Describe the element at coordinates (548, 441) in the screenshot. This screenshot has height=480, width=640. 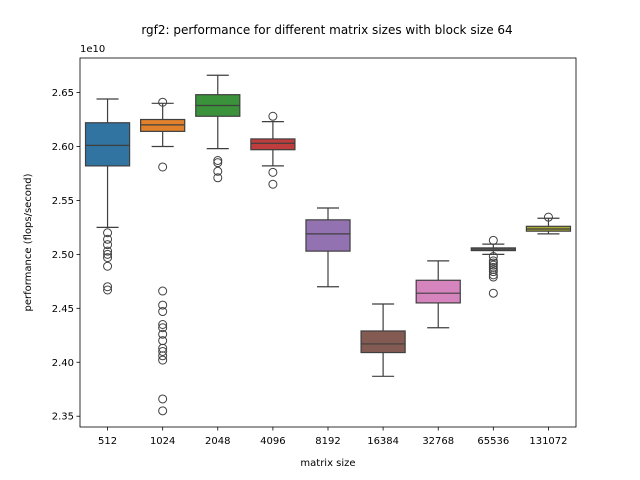
I see `x-tick-label: 131072` at that location.